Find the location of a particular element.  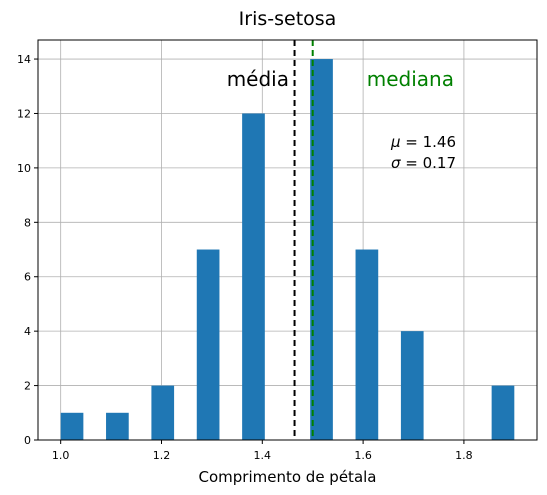

mu-symbol: μ is located at coordinates (395, 142).